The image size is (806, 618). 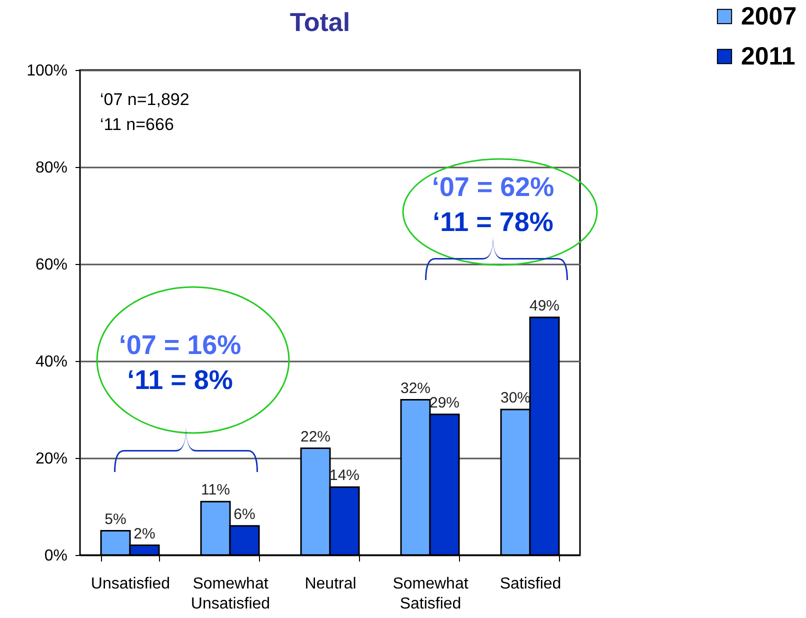 What do you see at coordinates (137, 124) in the screenshot?
I see `annotation: ‘11 n=666` at bounding box center [137, 124].